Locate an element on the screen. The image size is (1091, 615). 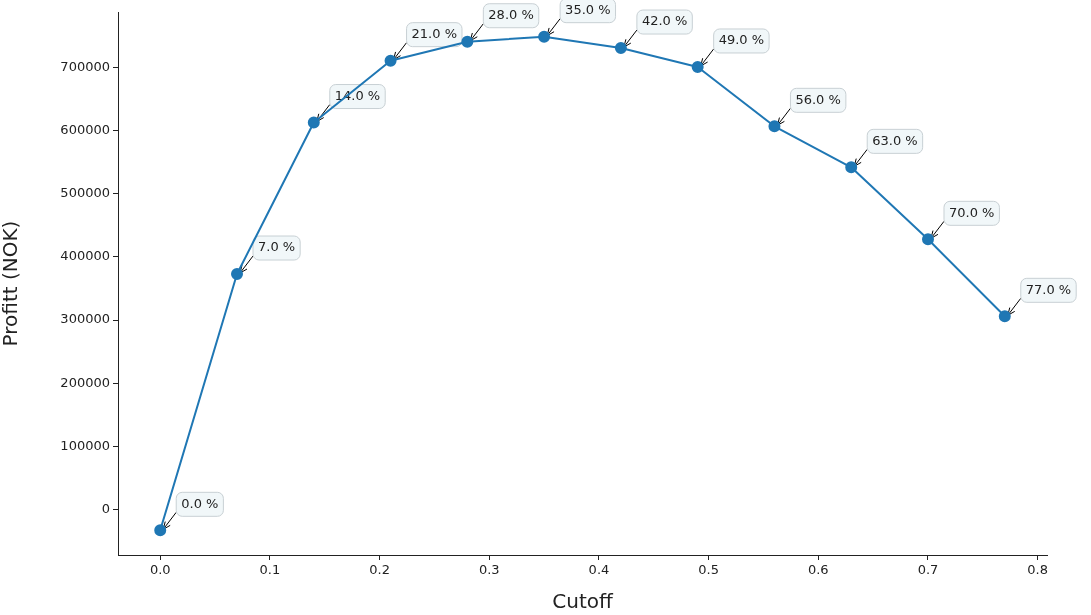
y-tick-label: 200000 is located at coordinates (85, 382).